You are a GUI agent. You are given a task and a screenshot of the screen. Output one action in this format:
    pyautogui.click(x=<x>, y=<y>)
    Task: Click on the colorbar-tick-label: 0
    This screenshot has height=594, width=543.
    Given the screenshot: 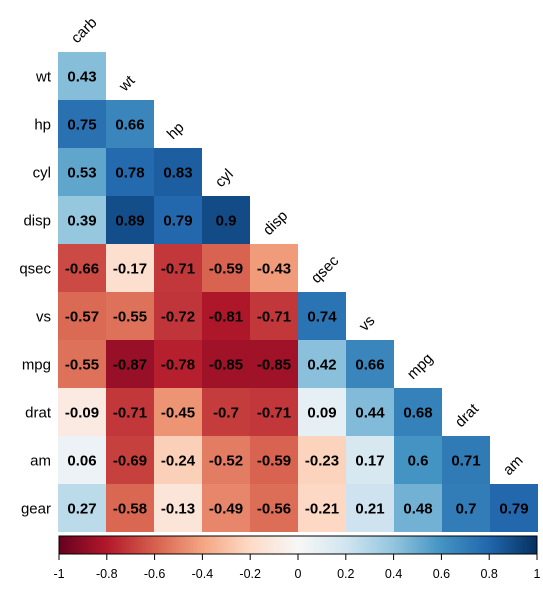 What is the action you would take?
    pyautogui.click(x=298, y=574)
    